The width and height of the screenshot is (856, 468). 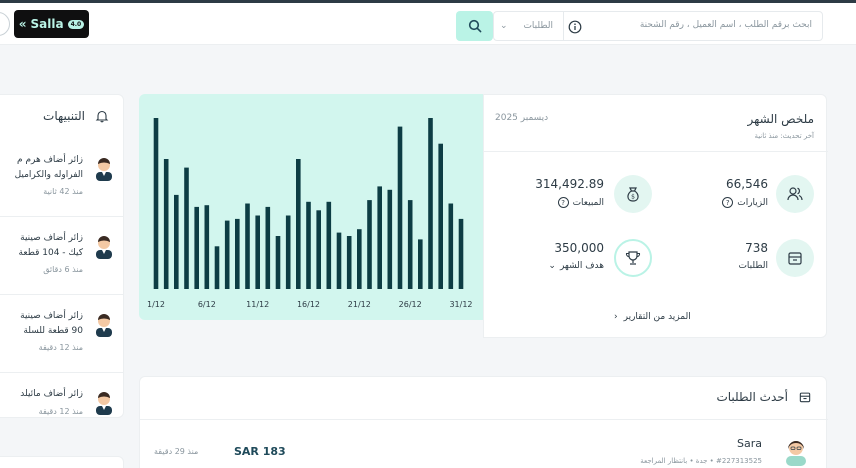 What do you see at coordinates (207, 304) in the screenshot?
I see `x-tick-label: 6/12` at bounding box center [207, 304].